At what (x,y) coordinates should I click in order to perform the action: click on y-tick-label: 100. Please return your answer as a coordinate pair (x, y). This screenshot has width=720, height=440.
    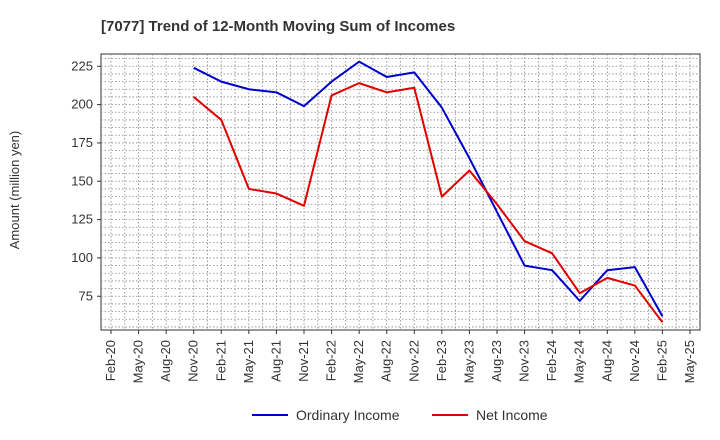
    Looking at the image, I should click on (82, 257).